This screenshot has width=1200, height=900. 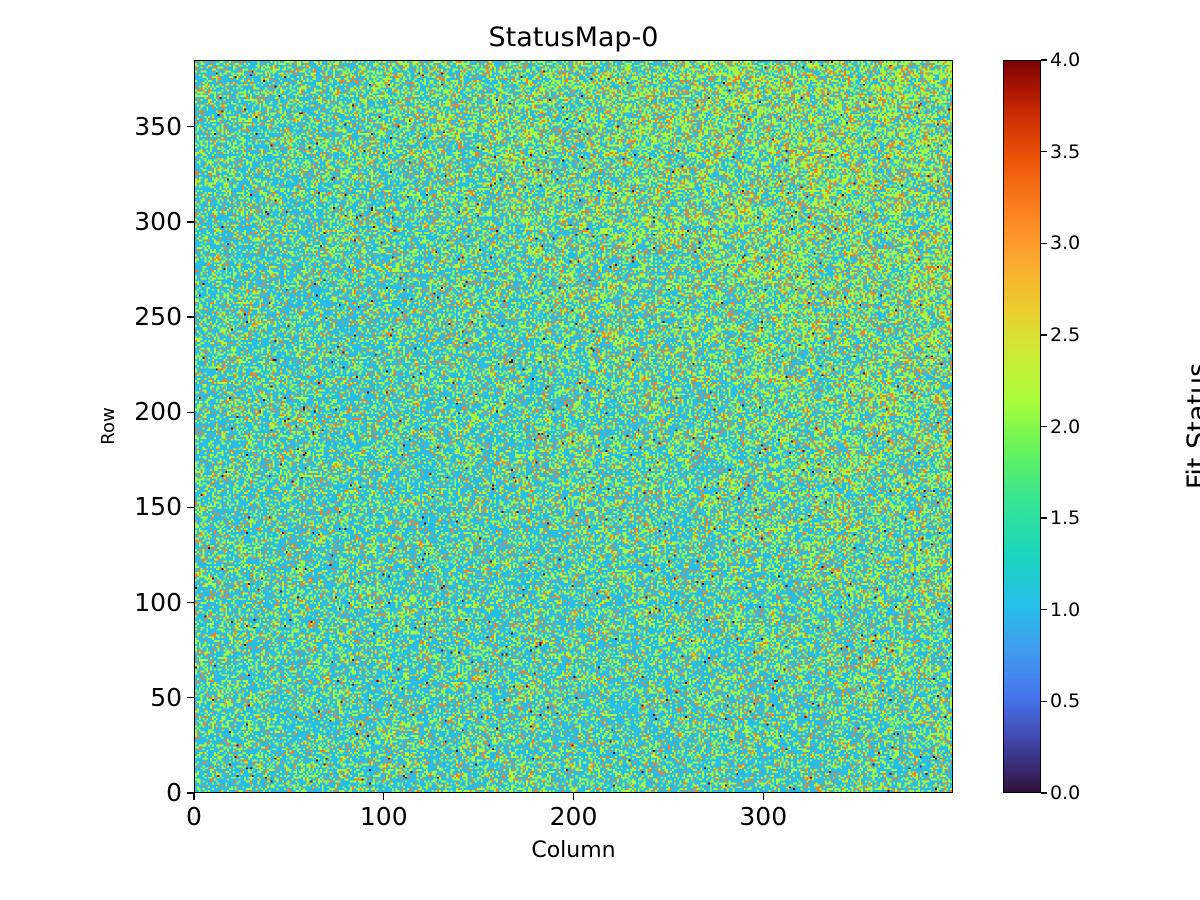 What do you see at coordinates (158, 317) in the screenshot?
I see `y-tick-label: 250` at bounding box center [158, 317].